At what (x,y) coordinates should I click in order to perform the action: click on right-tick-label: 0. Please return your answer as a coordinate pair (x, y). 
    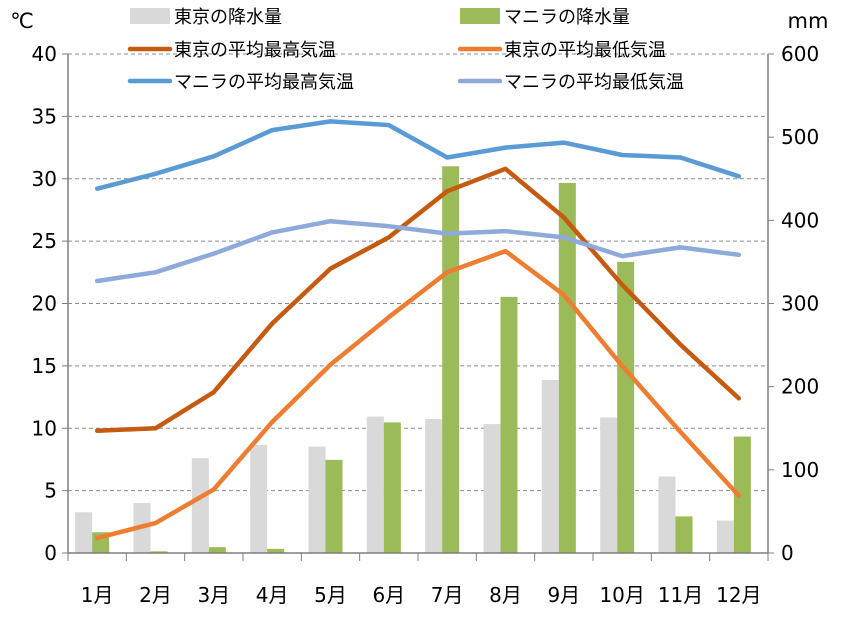
    Looking at the image, I should click on (787, 553).